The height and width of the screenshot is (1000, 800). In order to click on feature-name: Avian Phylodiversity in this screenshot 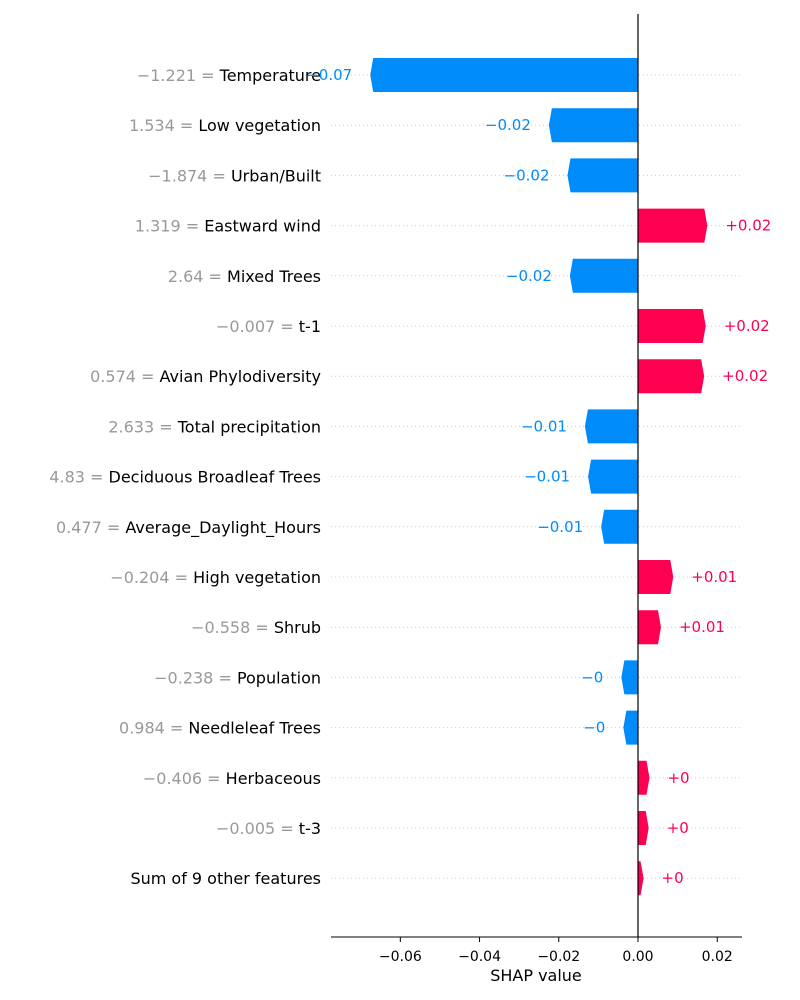, I will do `click(240, 376)`.